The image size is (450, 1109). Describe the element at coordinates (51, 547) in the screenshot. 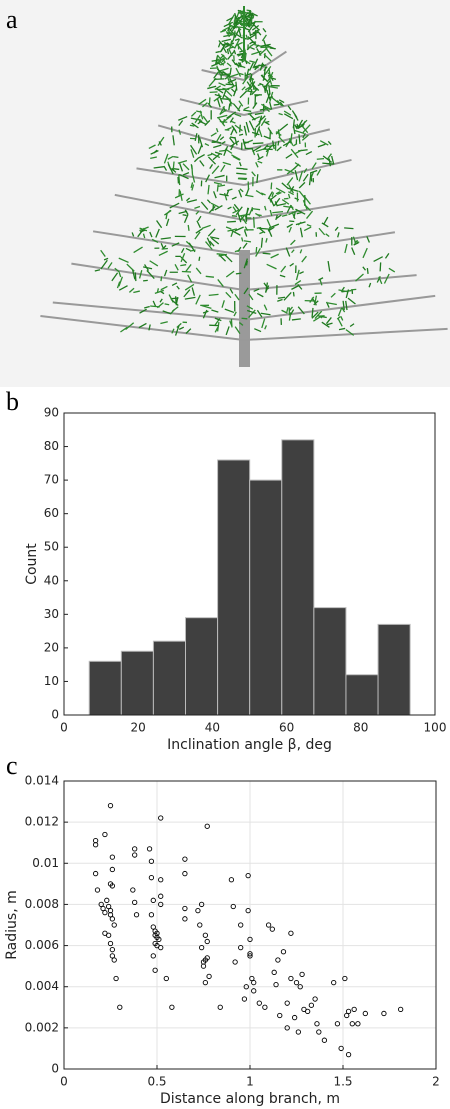

I see `y-tick-label: 50` at that location.